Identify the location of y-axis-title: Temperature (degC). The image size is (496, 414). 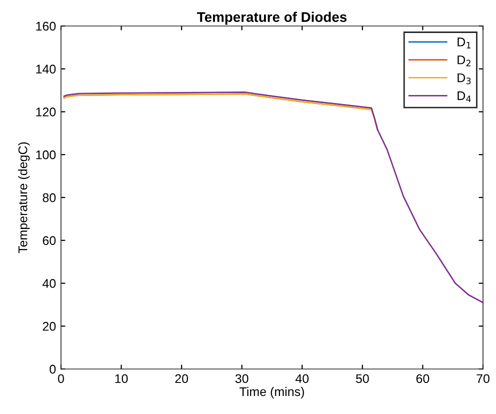
(24, 198).